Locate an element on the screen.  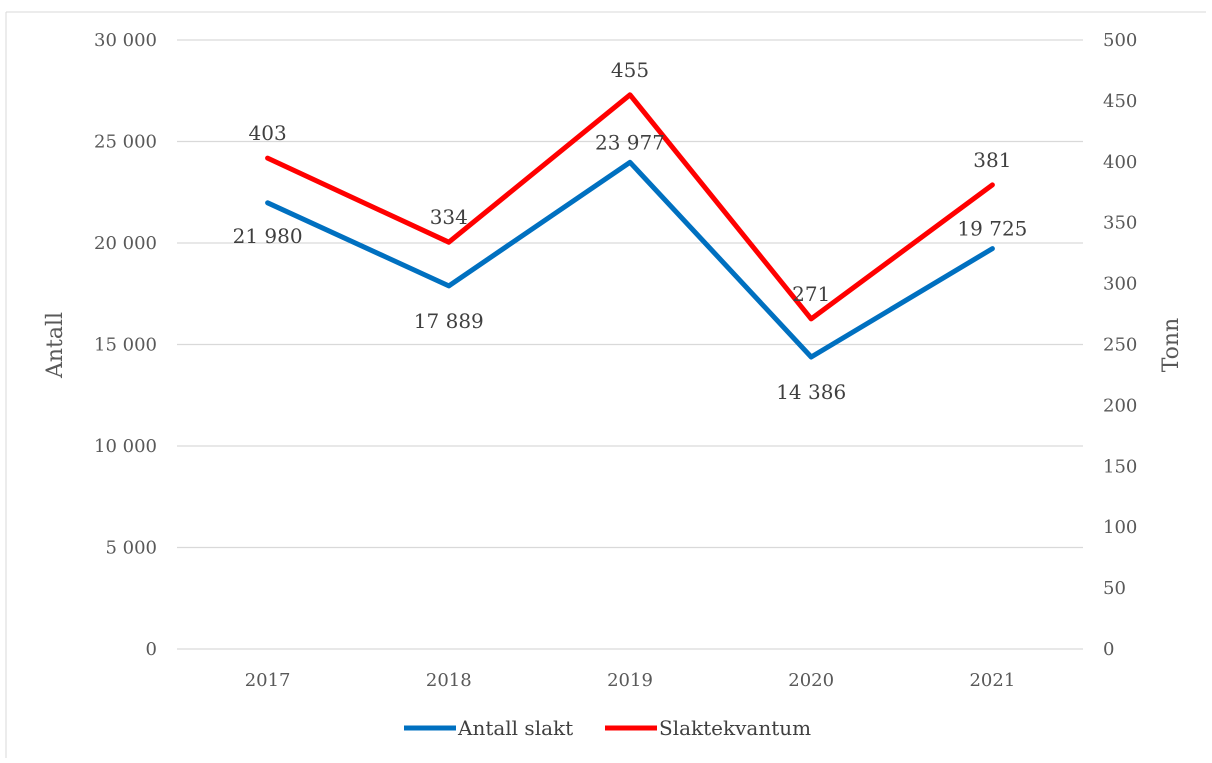
y2-tick-label: 250 is located at coordinates (1120, 345).